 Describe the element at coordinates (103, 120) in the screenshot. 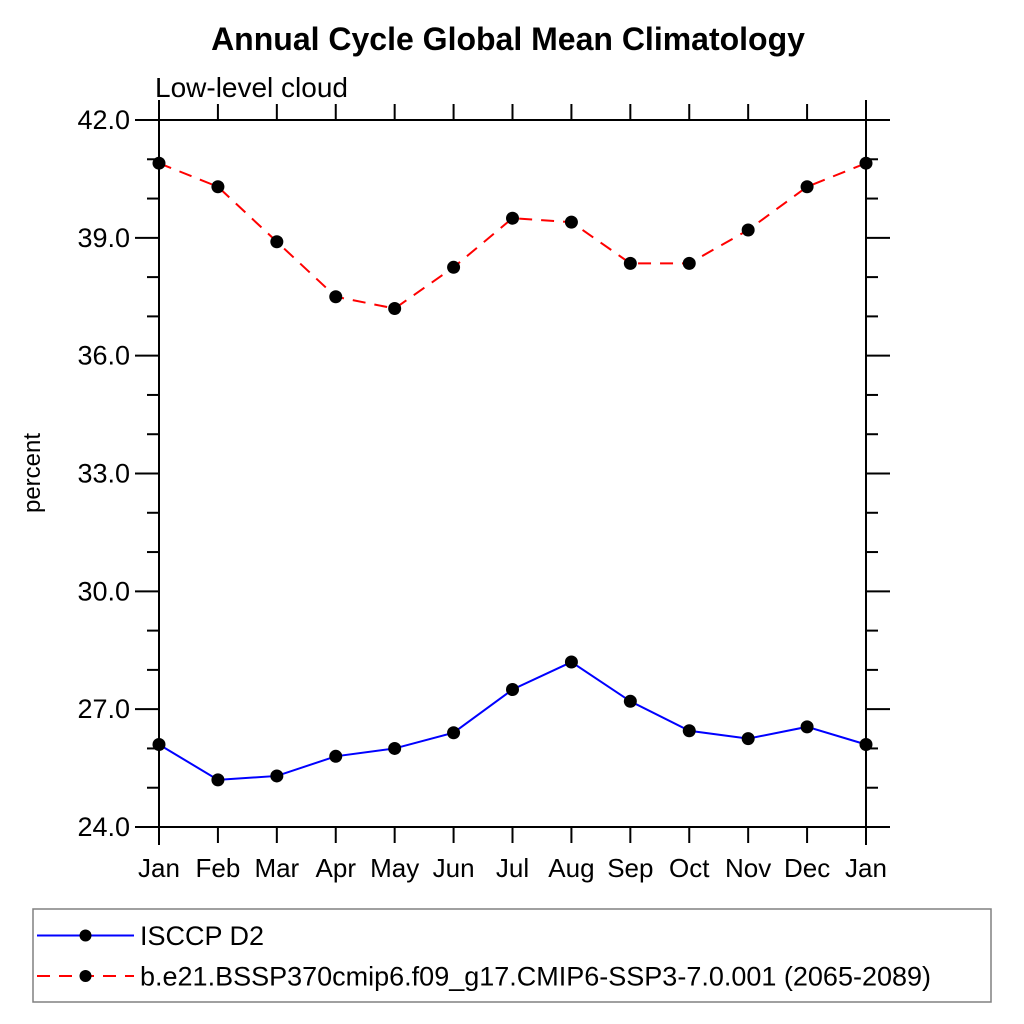

I see `y-tick-label: 42.0` at that location.